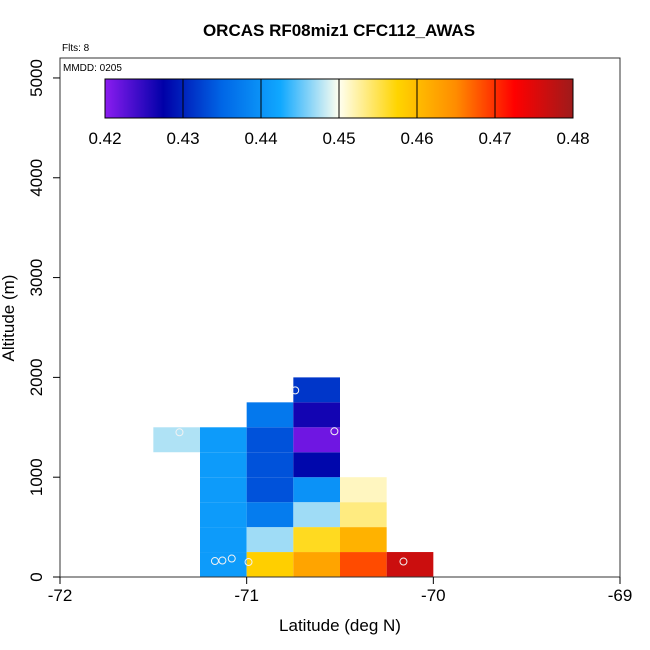 The width and height of the screenshot is (650, 650). Describe the element at coordinates (36, 178) in the screenshot. I see `y-tick-label: 4000` at that location.